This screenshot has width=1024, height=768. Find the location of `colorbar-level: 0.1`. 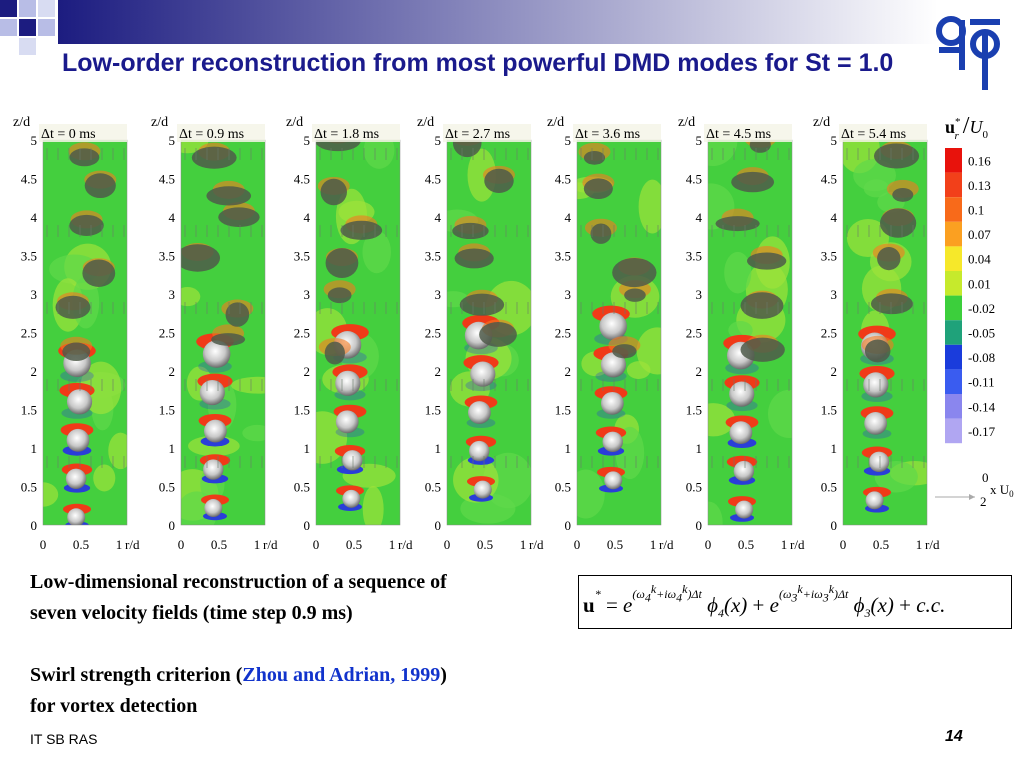

colorbar-level: 0.1 is located at coordinates (976, 210).